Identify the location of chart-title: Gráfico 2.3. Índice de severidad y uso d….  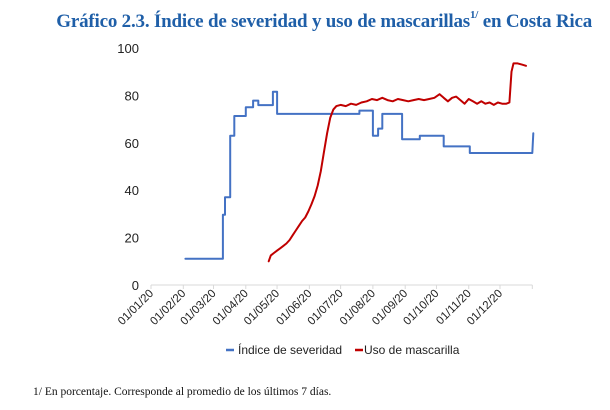
(305, 21).